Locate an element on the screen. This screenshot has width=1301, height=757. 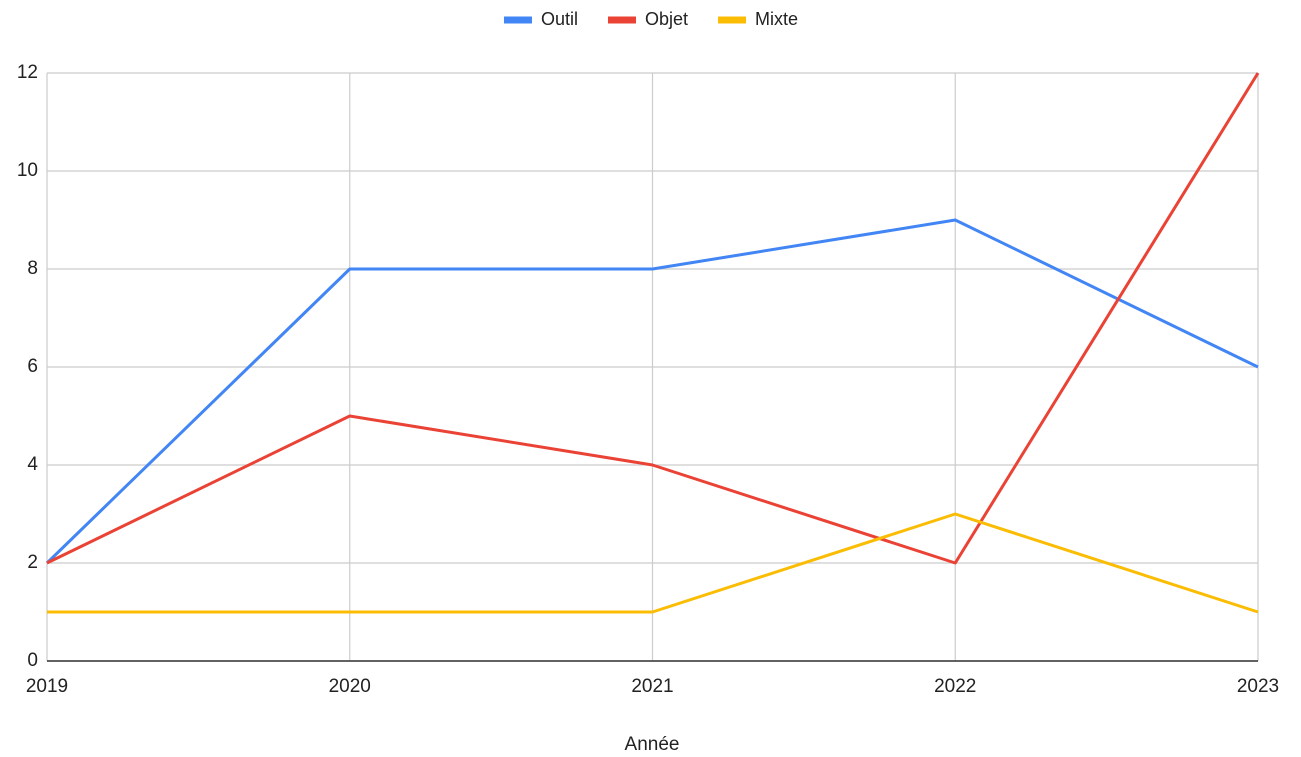
x-tick-label: 2019 is located at coordinates (47, 686).